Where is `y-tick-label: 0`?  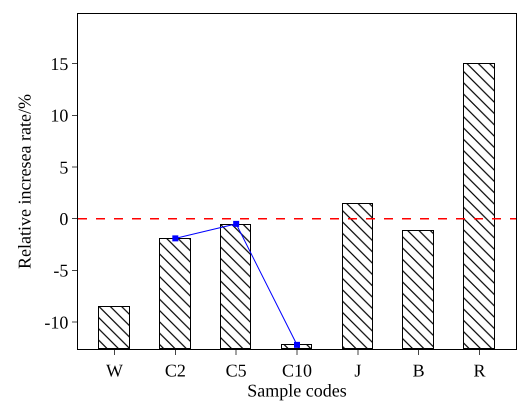
y-tick-label: 0 is located at coordinates (63, 219).